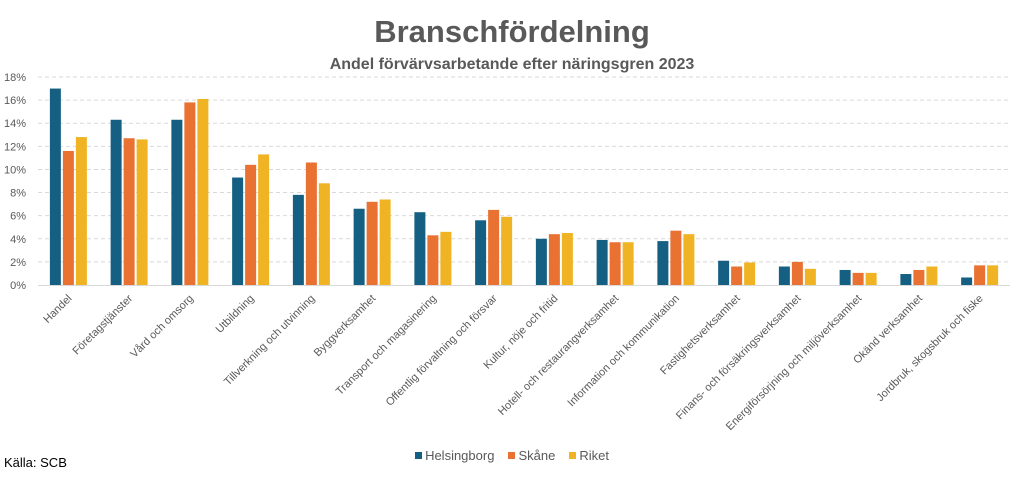  What do you see at coordinates (15, 170) in the screenshot?
I see `y-tick-label: 10%` at bounding box center [15, 170].